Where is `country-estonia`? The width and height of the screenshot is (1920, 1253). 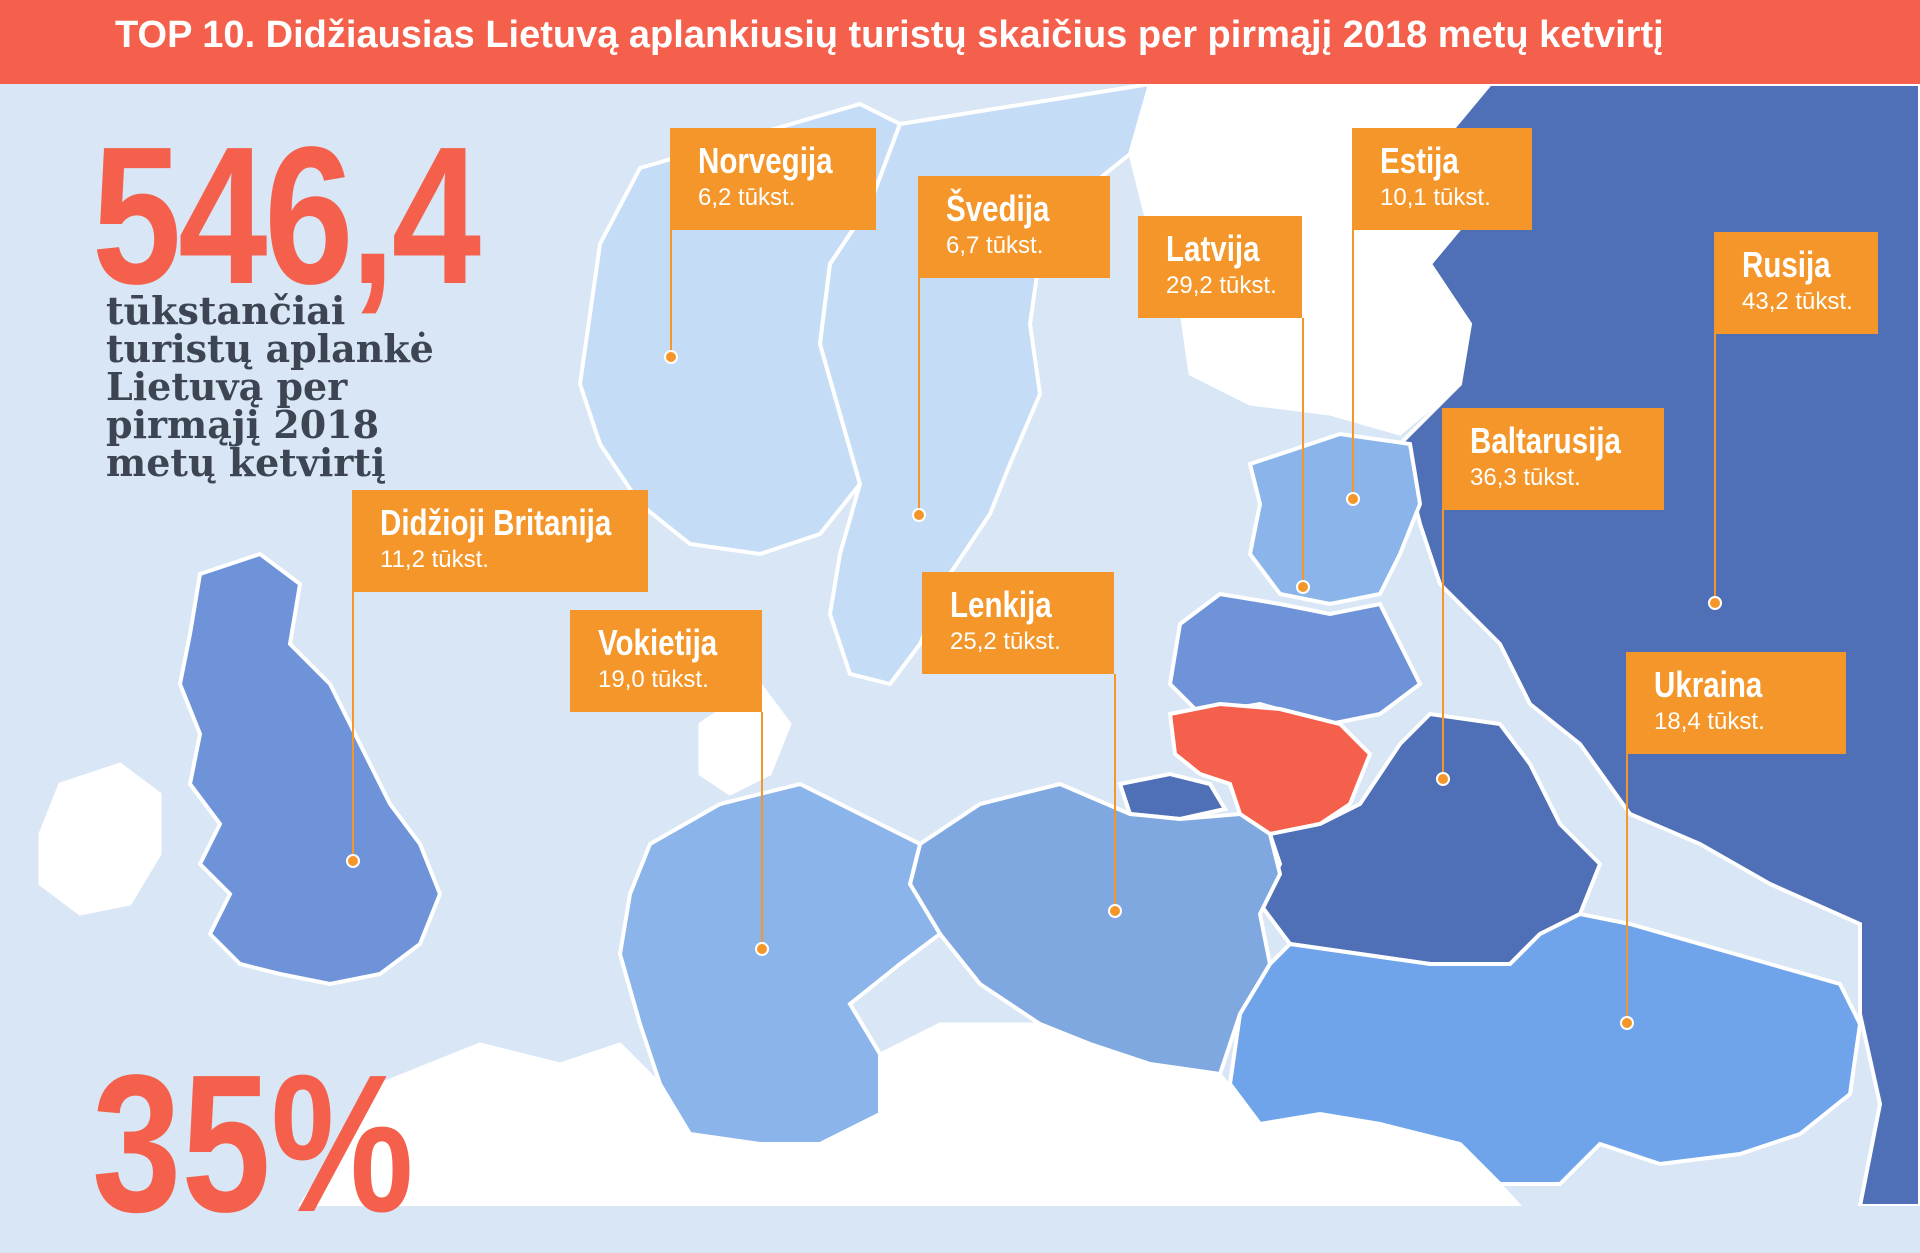
country-estonia is located at coordinates (1335, 519).